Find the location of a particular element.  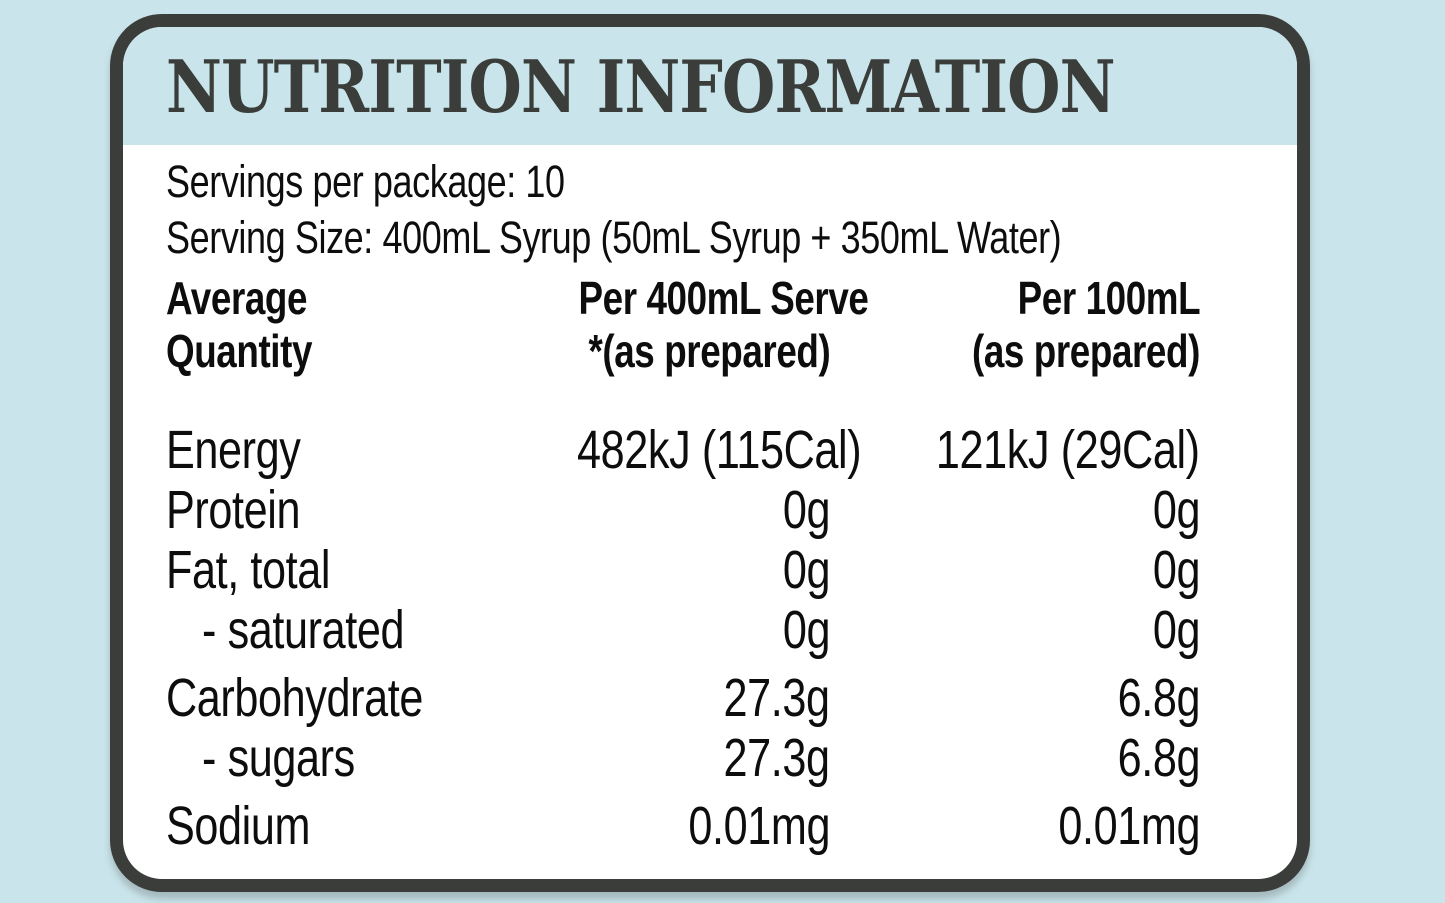

table-row-carbohydrate: Carbohydrate 27.3g 6.8g is located at coordinates (683, 698).